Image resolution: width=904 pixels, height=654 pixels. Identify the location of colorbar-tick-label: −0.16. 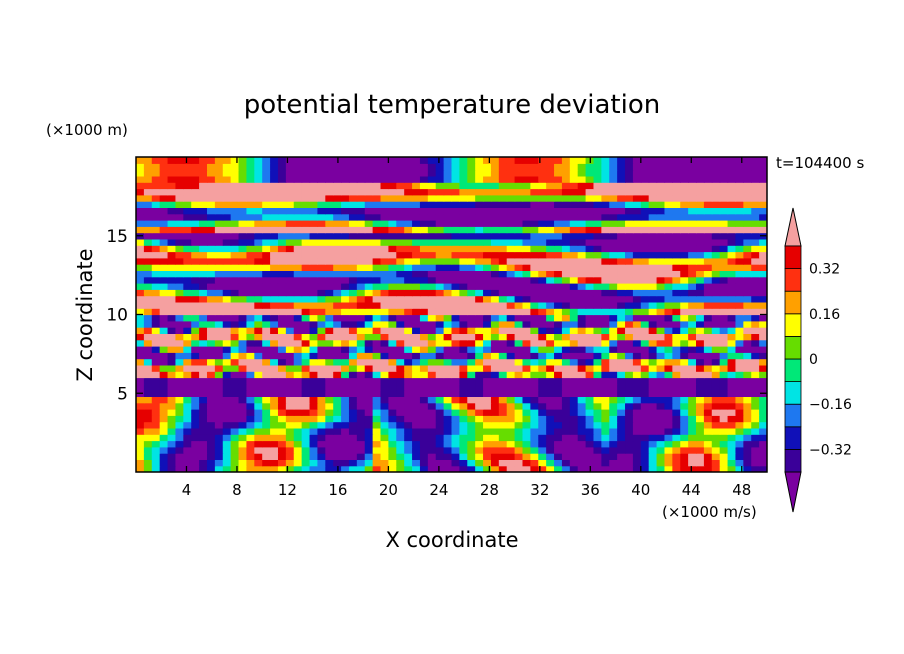
(830, 405).